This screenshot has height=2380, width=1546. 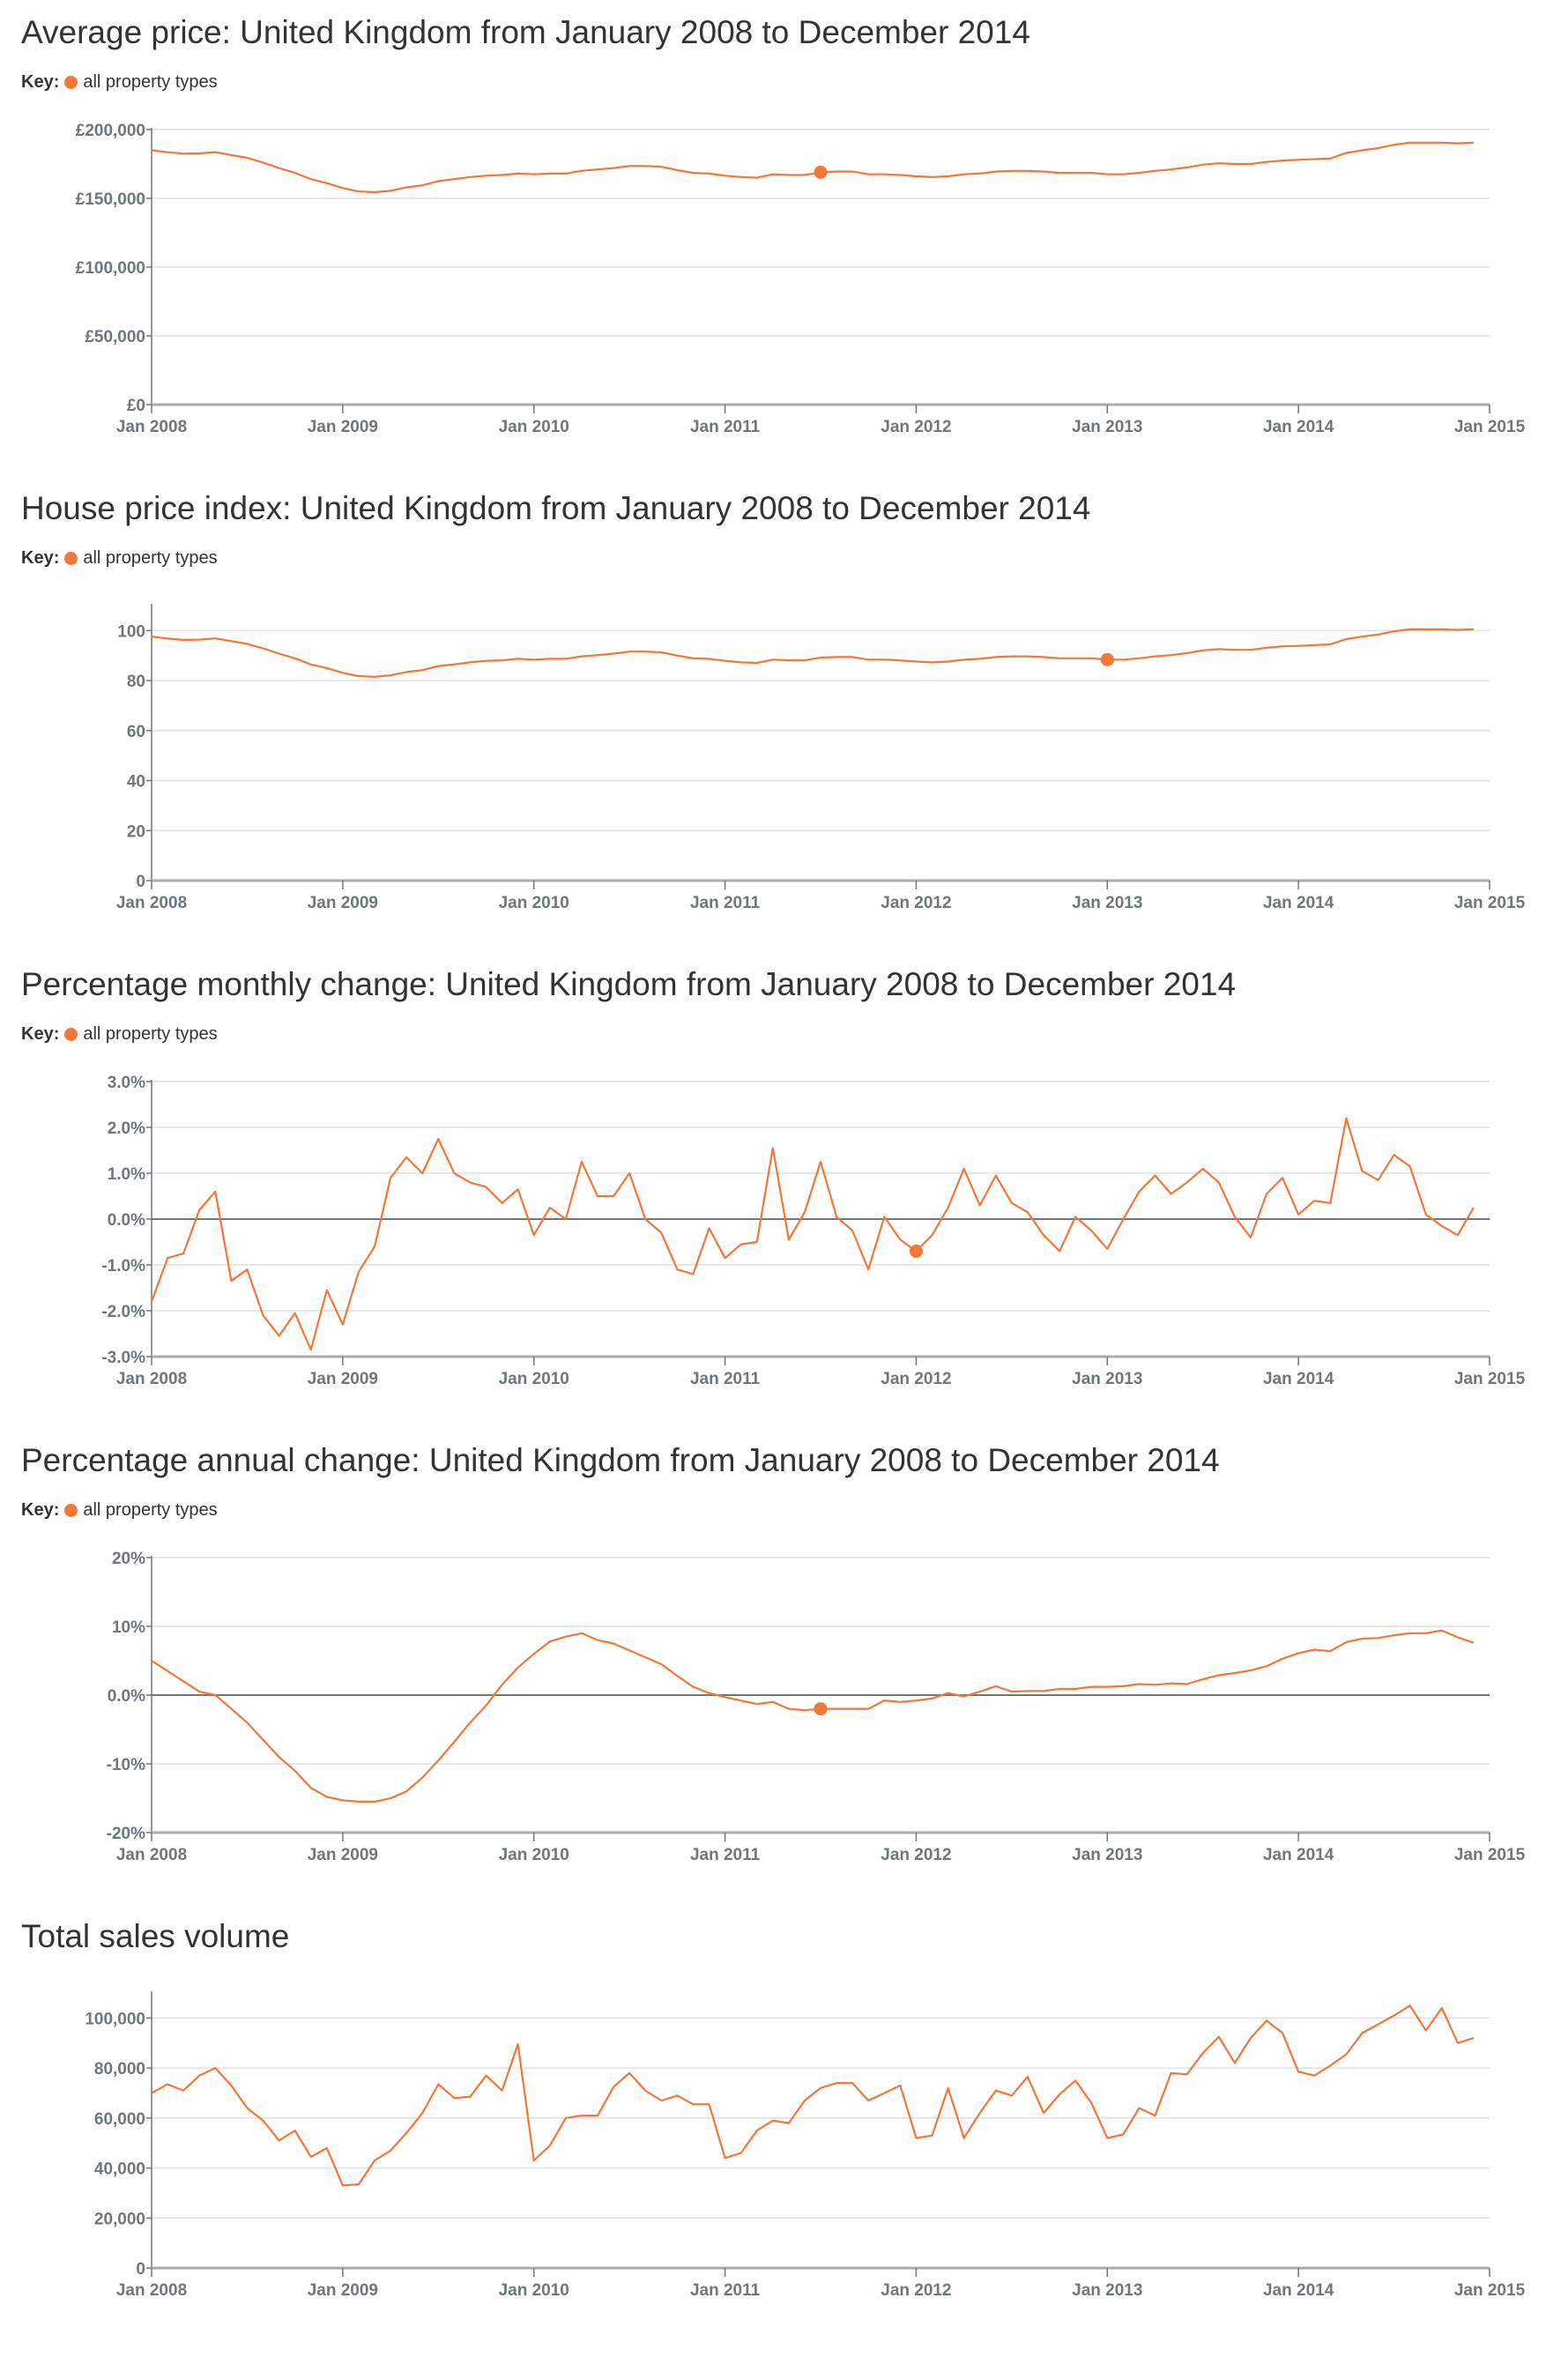 What do you see at coordinates (115, 337) in the screenshot?
I see `y-tick-label: £50,000` at bounding box center [115, 337].